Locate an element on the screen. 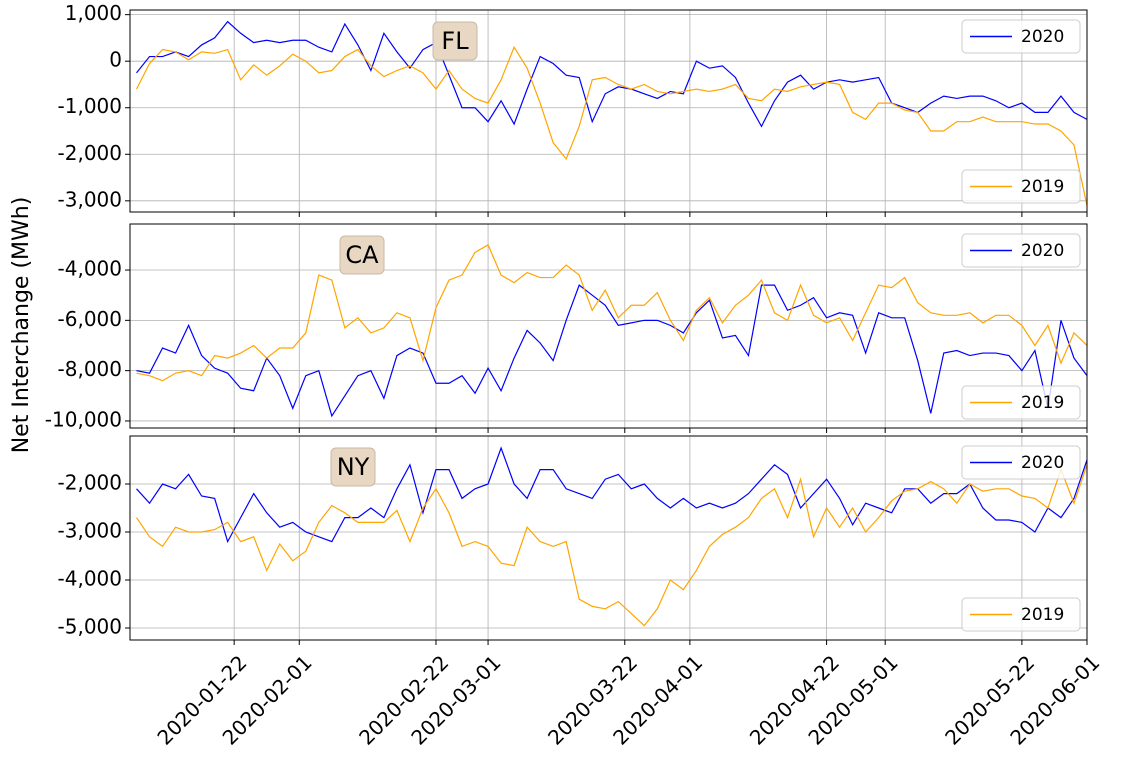  annotation: CA is located at coordinates (362, 255).